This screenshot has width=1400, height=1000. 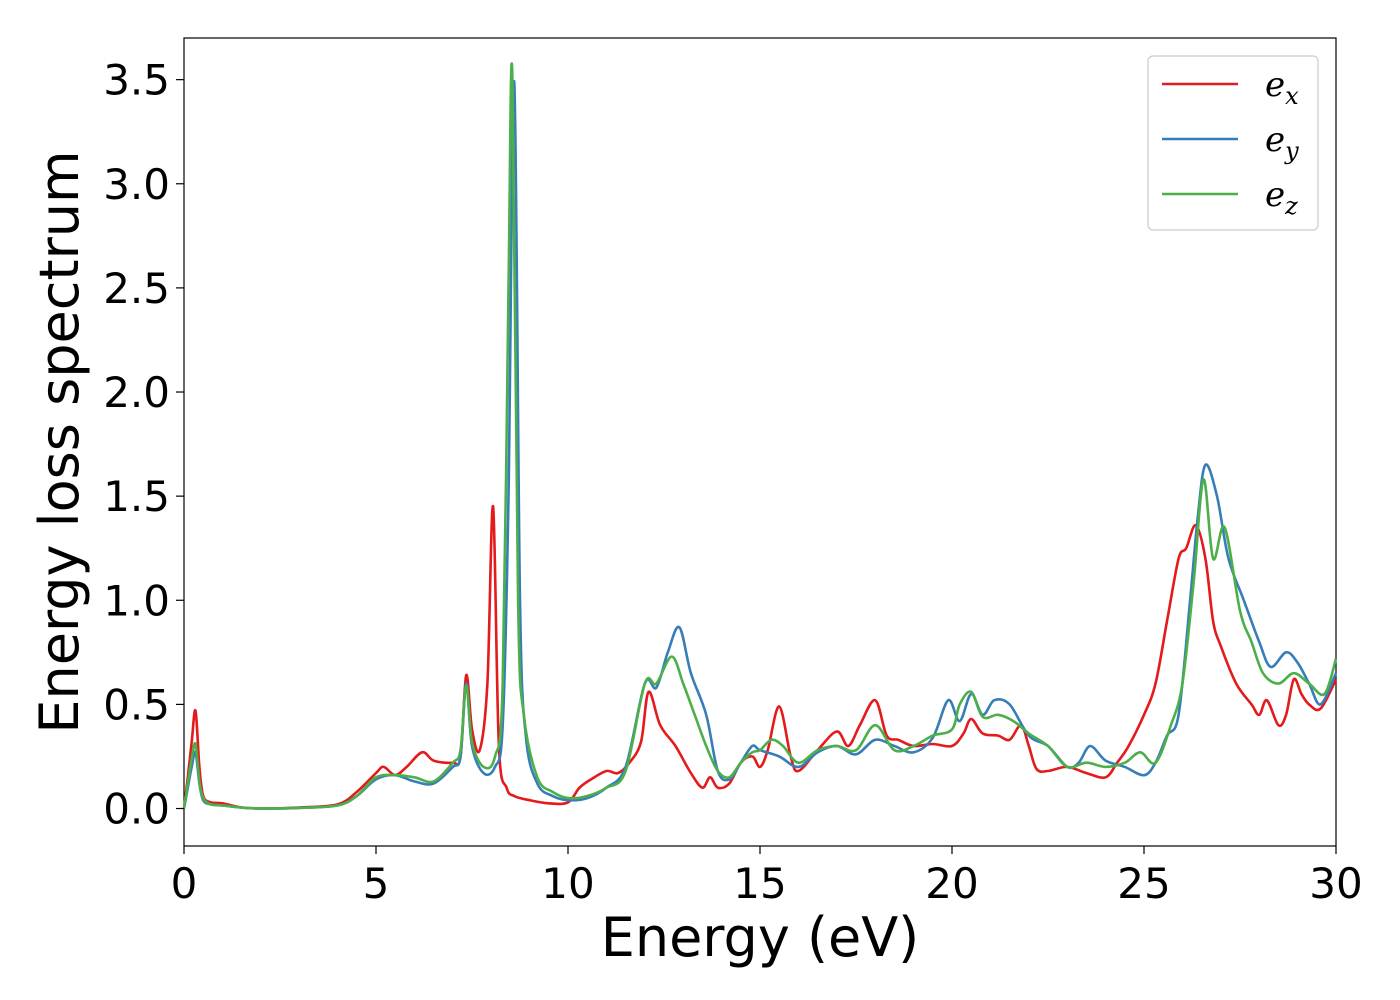 I want to click on y-tick-label: 3.5, so click(x=136, y=80).